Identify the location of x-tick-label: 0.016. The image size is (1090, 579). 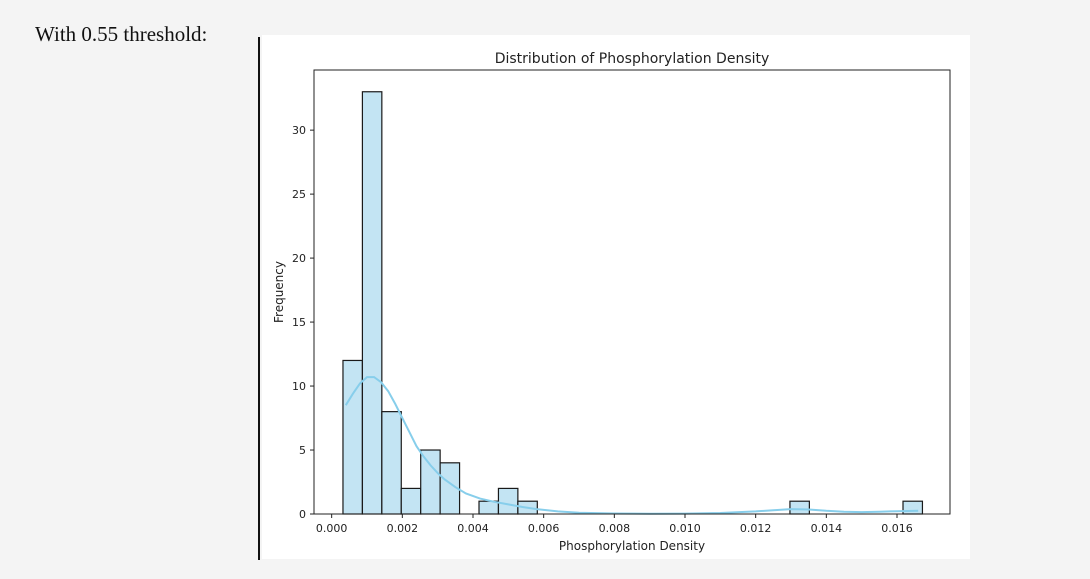
(897, 528).